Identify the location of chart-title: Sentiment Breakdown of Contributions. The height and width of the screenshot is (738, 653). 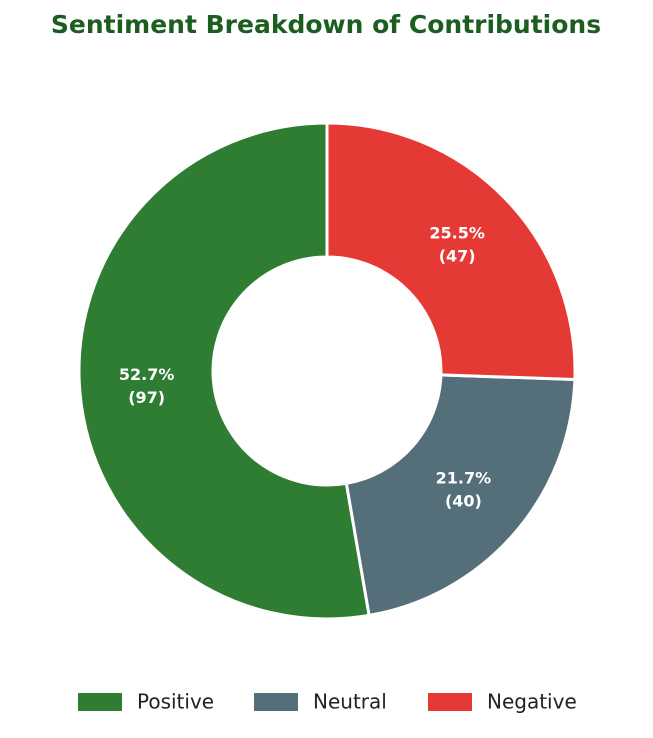
(326, 24).